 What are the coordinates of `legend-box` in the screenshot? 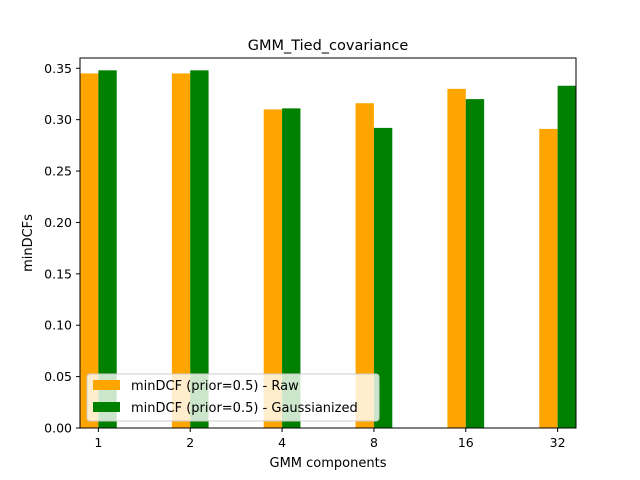 It's located at (233, 397).